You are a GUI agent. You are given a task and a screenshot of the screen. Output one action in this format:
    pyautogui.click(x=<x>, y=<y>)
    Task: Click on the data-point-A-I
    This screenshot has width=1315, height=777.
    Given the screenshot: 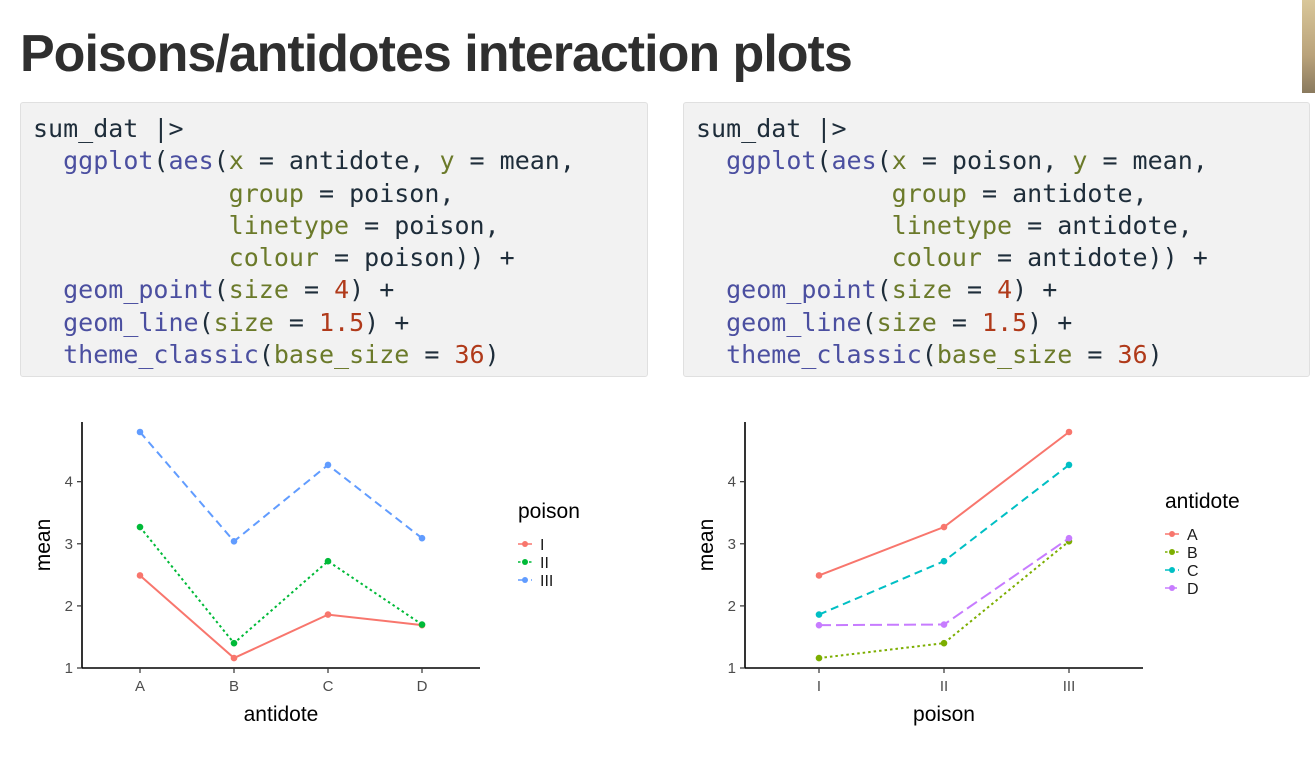 What is the action you would take?
    pyautogui.click(x=819, y=575)
    